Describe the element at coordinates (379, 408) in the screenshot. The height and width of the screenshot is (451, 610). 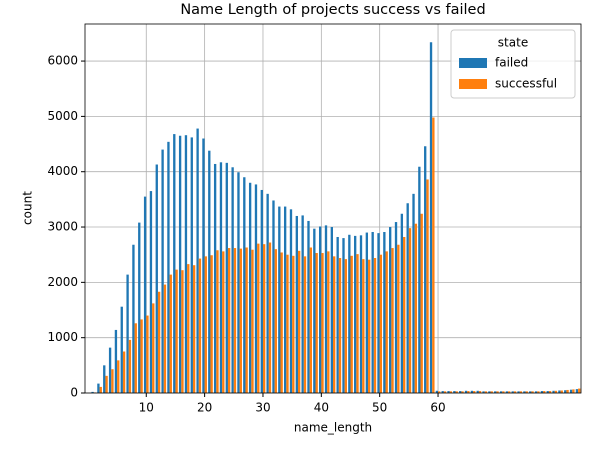
I see `x-tick-label: 50` at that location.